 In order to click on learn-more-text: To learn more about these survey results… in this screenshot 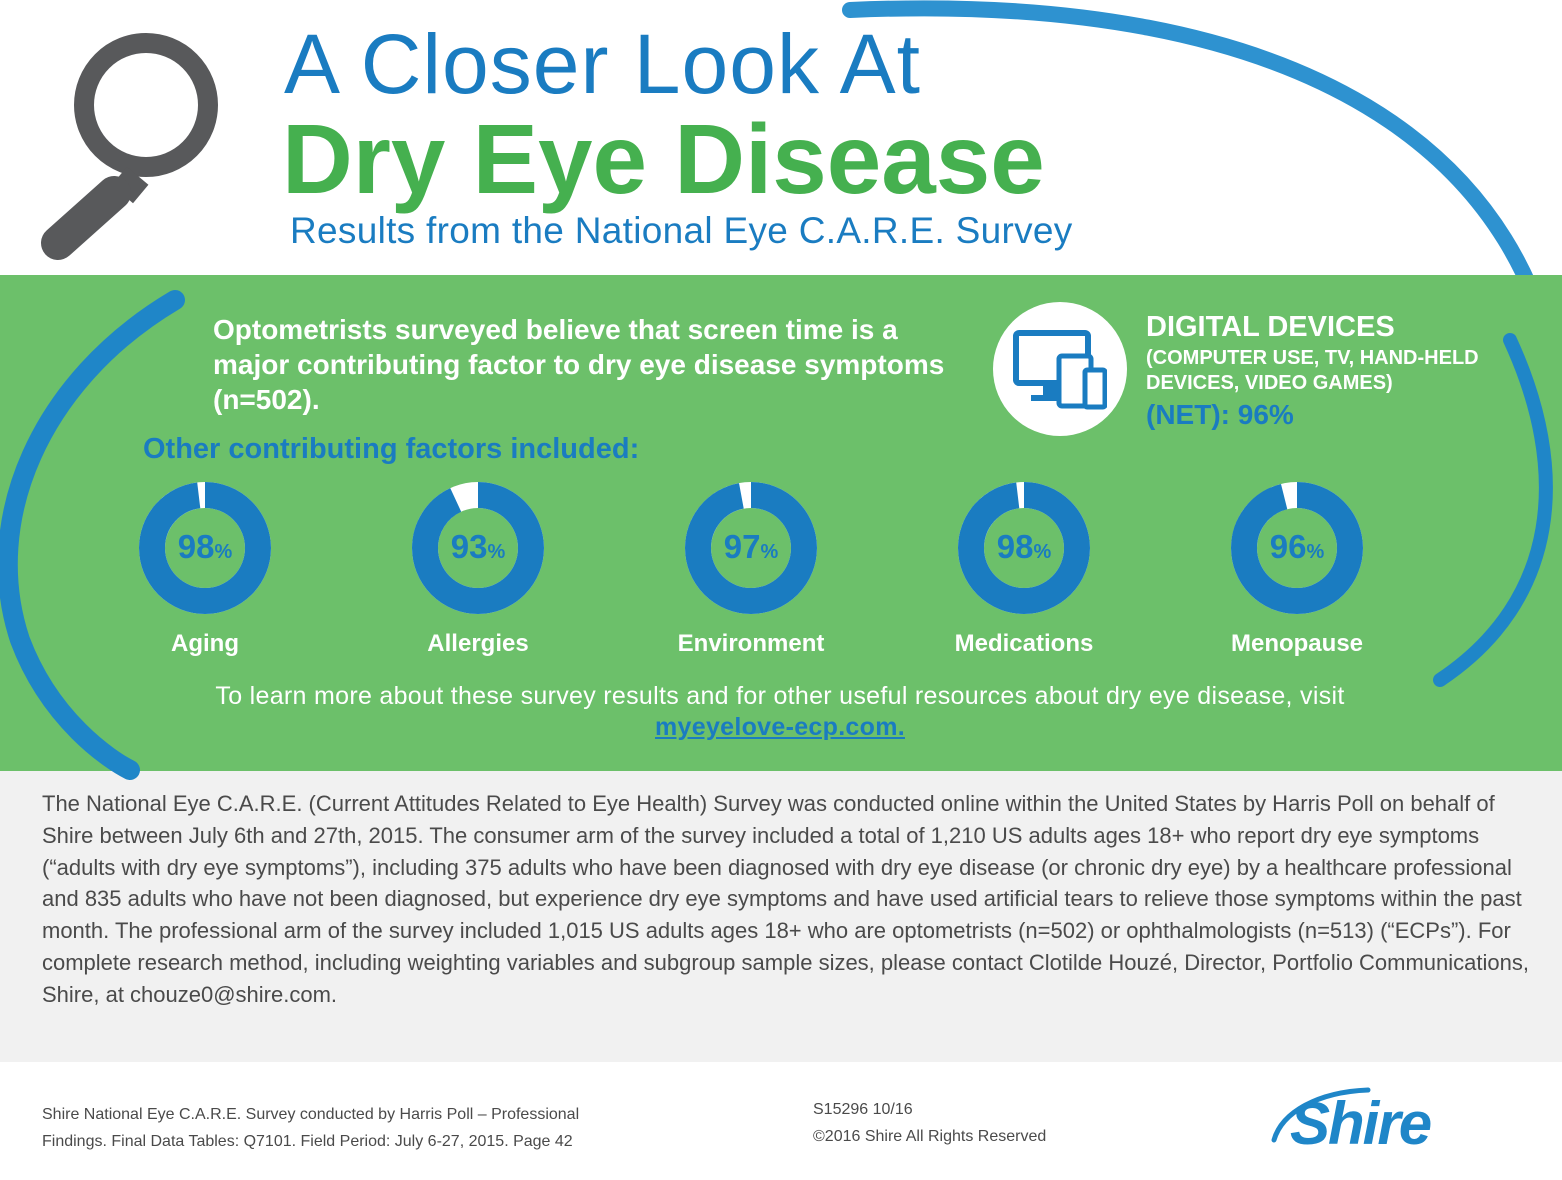, I will do `click(780, 712)`.